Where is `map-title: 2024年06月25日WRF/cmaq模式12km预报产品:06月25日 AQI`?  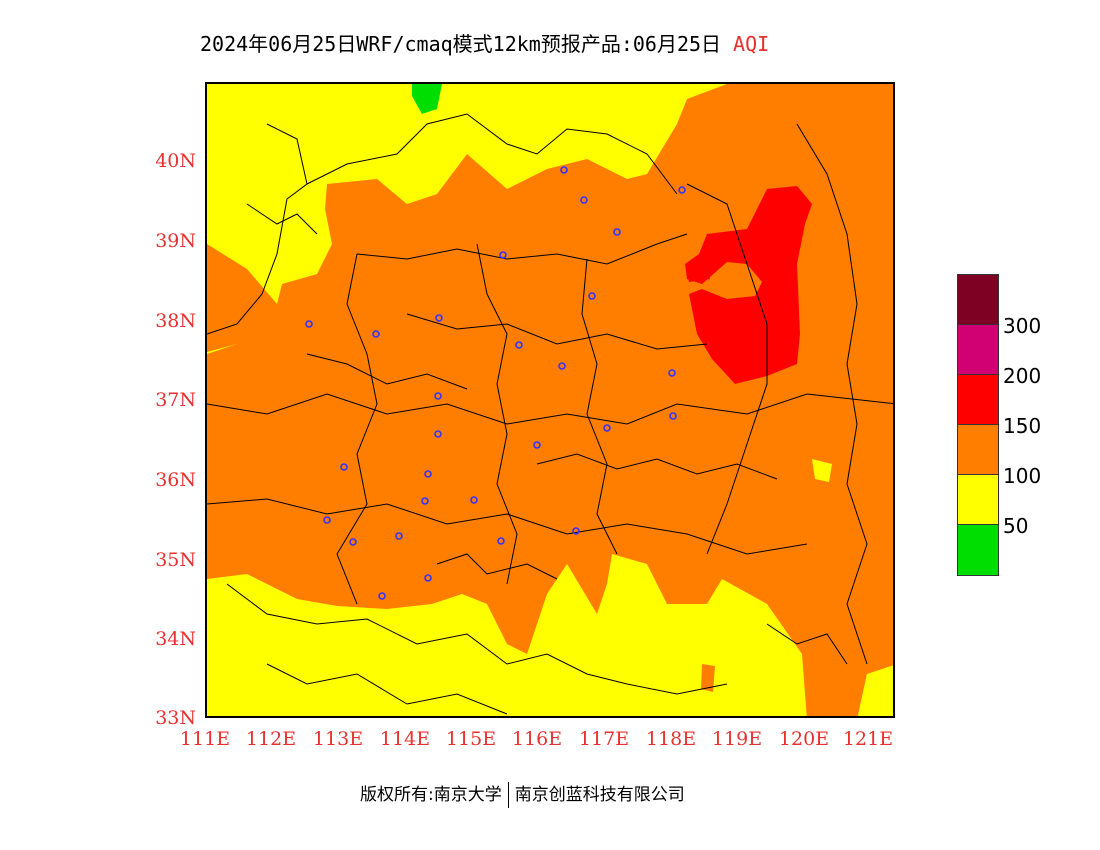 map-title: 2024年06月25日WRF/cmaq模式12km预报产品:06月25日 AQI is located at coordinates (484, 42).